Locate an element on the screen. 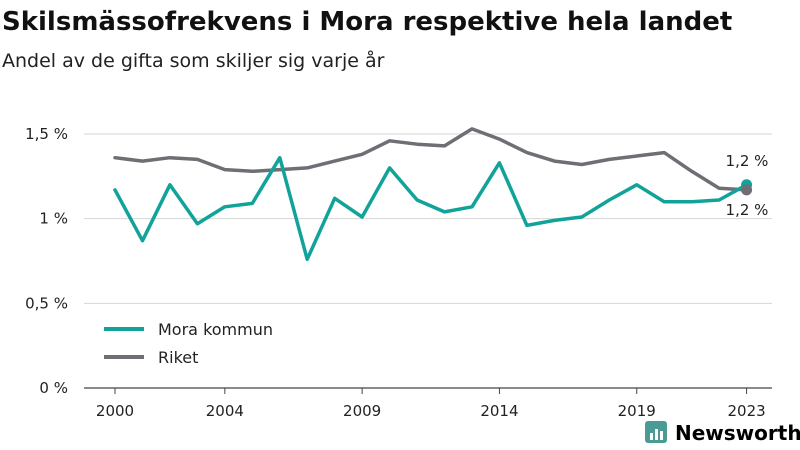 The image size is (800, 450). x-tick-label: 2023 is located at coordinates (746, 411).